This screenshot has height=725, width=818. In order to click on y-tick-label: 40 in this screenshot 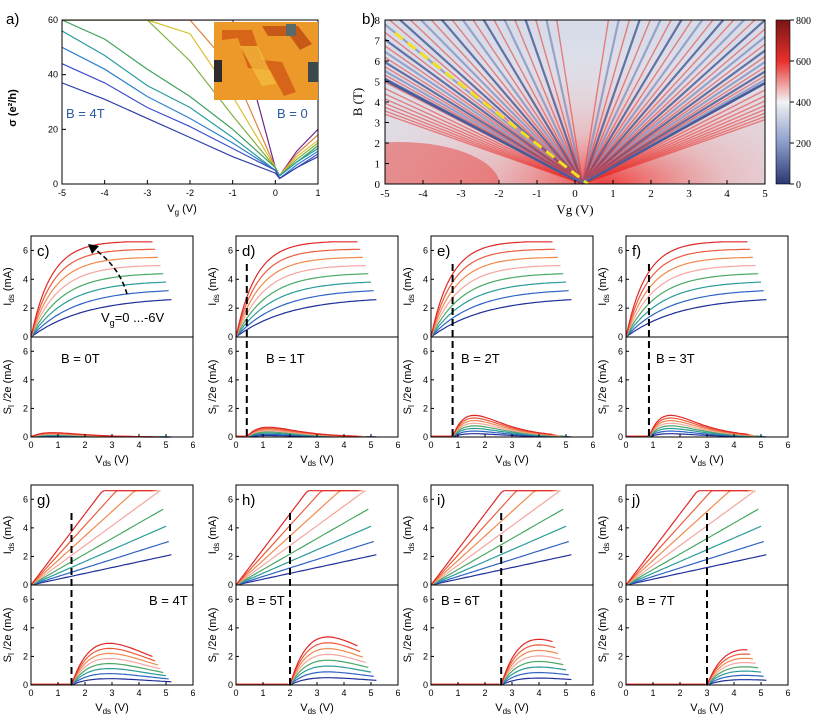, I will do `click(53, 75)`.